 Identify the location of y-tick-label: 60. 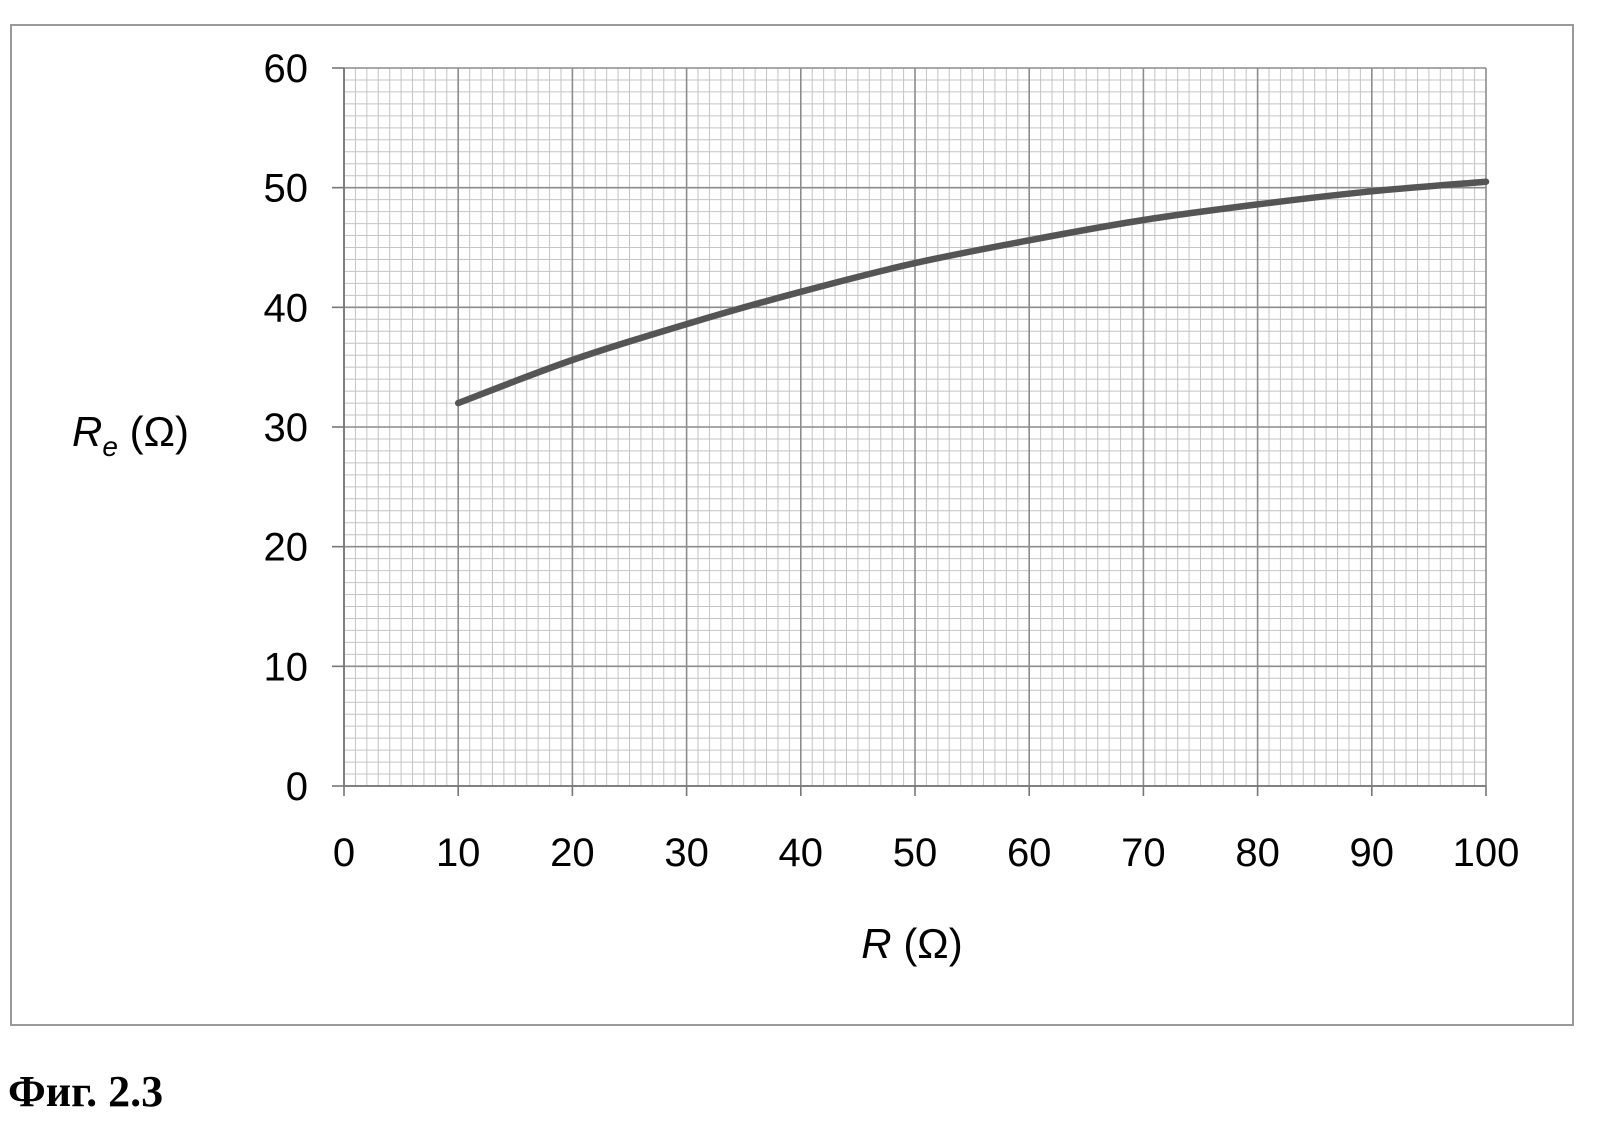
(286, 69).